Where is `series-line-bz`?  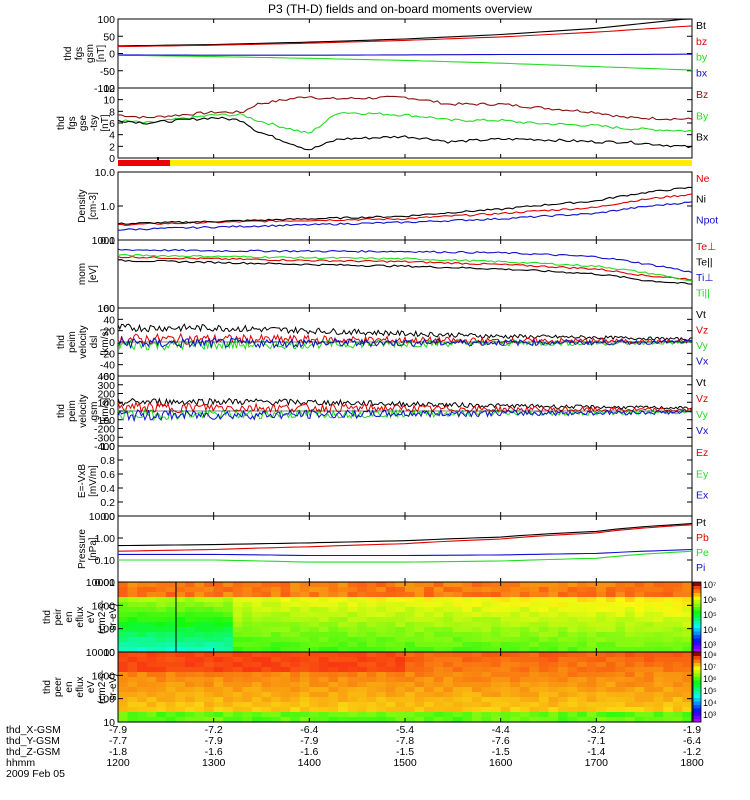
series-line-bz is located at coordinates (405, 36).